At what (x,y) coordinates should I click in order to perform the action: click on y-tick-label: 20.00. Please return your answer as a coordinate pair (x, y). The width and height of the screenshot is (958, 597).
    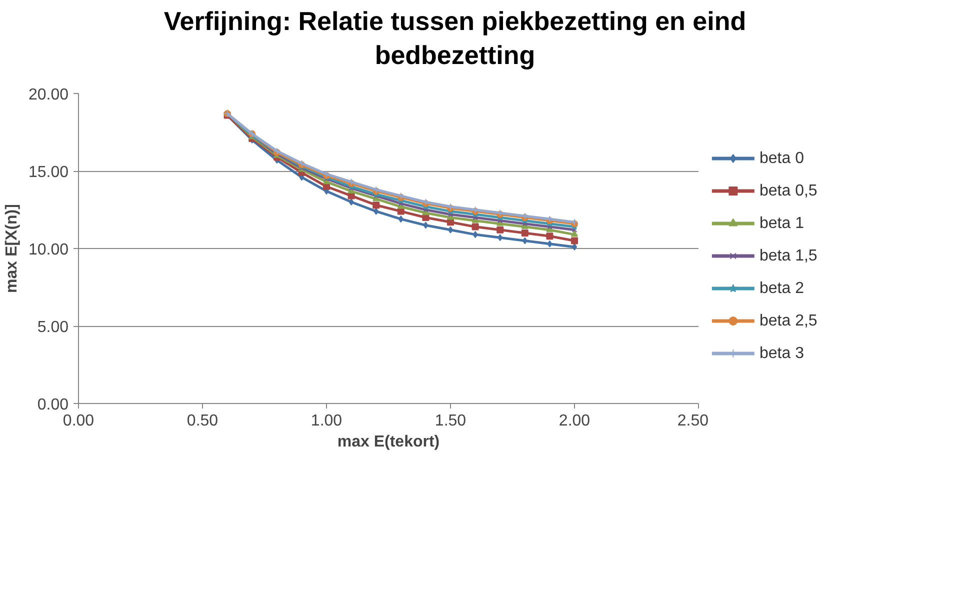
    Looking at the image, I should click on (48, 95).